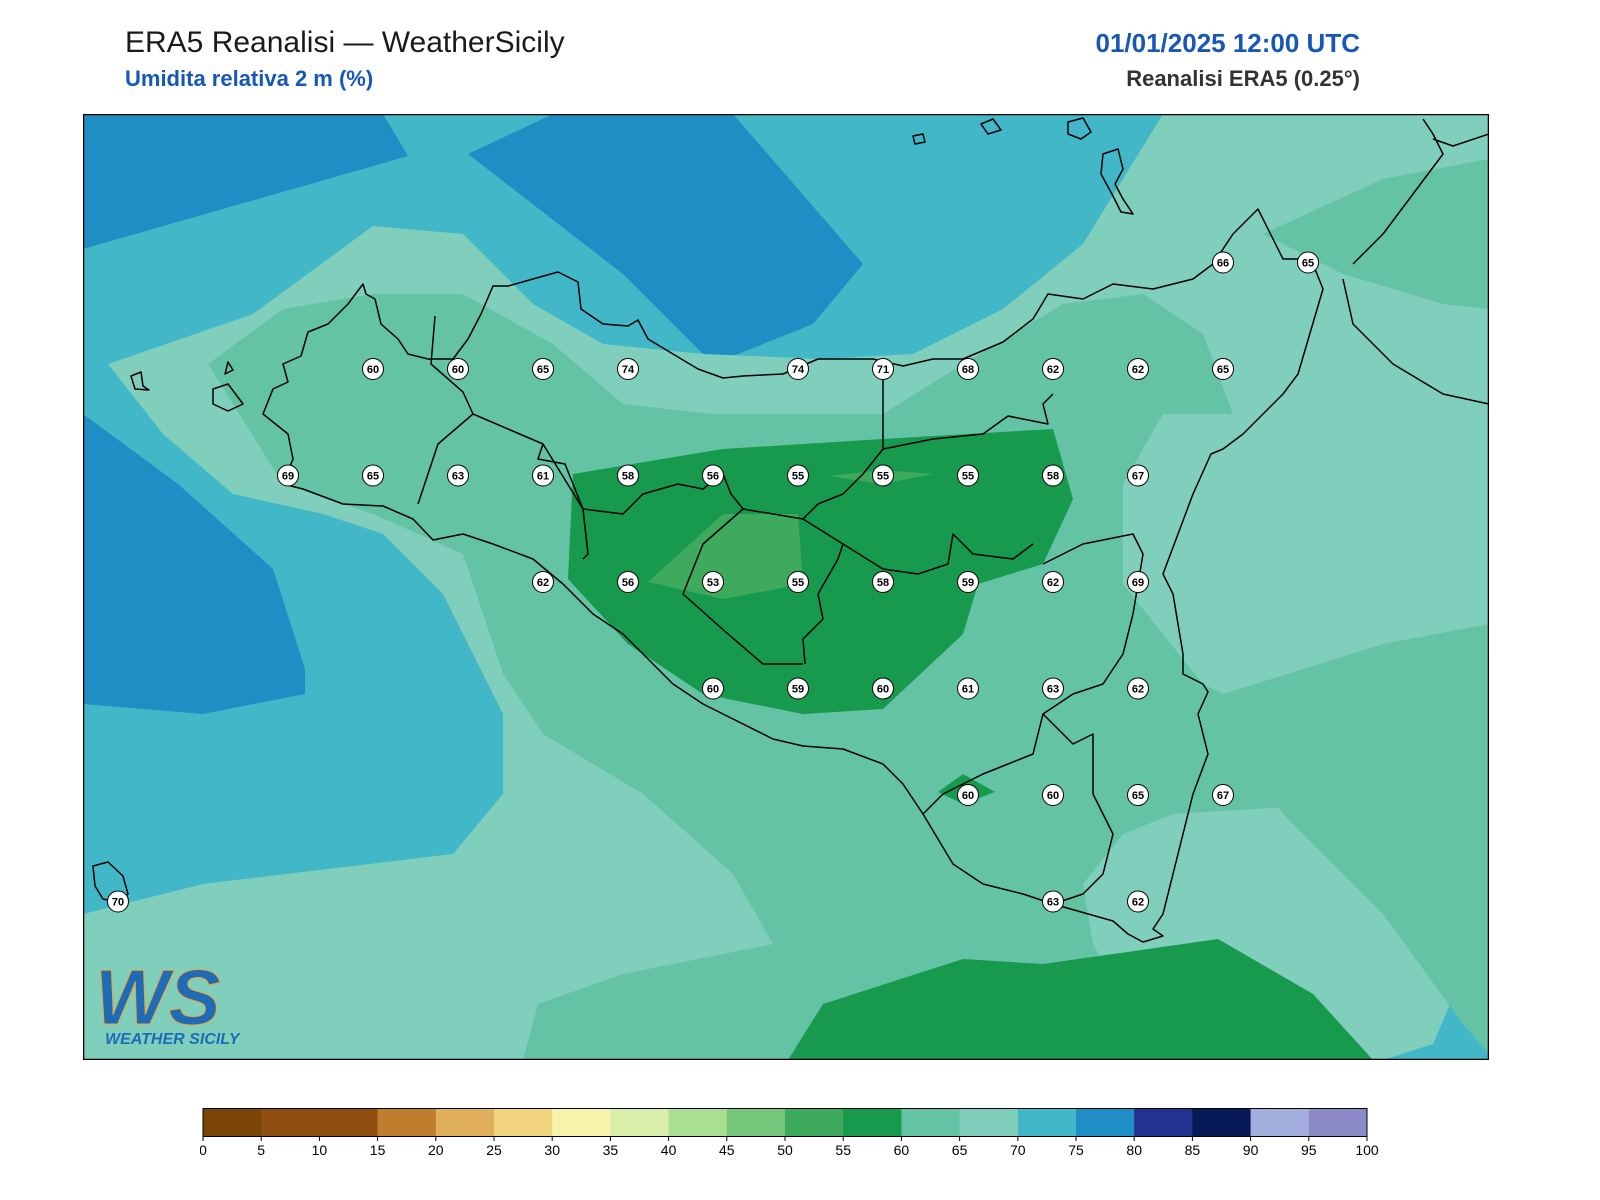 This screenshot has width=1600, height=1200. What do you see at coordinates (843, 1150) in the screenshot?
I see `colorbar-tick-label: 55` at bounding box center [843, 1150].